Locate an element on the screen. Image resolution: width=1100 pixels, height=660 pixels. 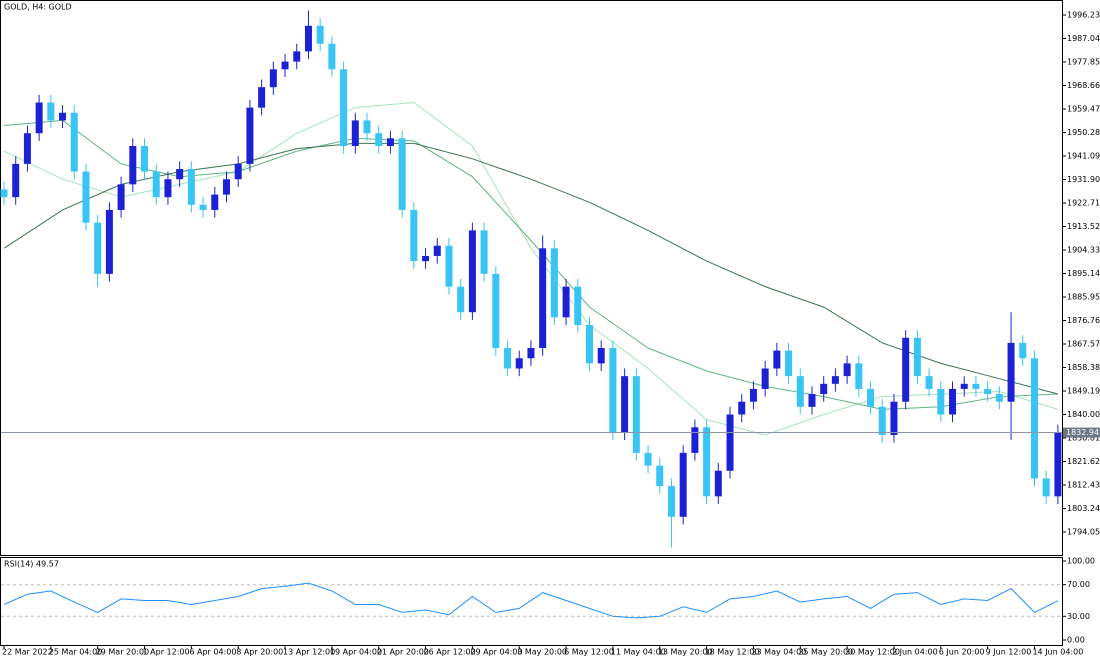
y-tick-label: 1812.43 is located at coordinates (1083, 485).